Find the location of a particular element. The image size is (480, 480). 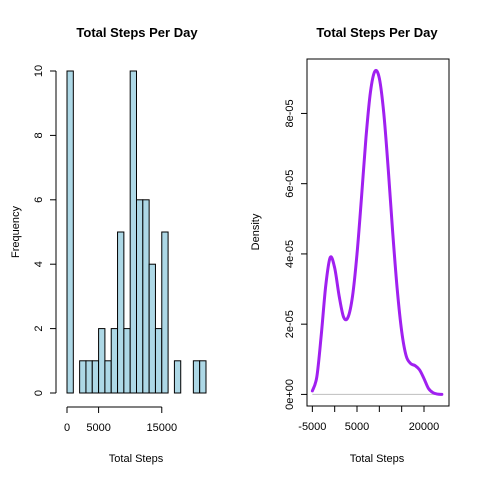

density-y-tick-label: 0e+00 is located at coordinates (290, 394).